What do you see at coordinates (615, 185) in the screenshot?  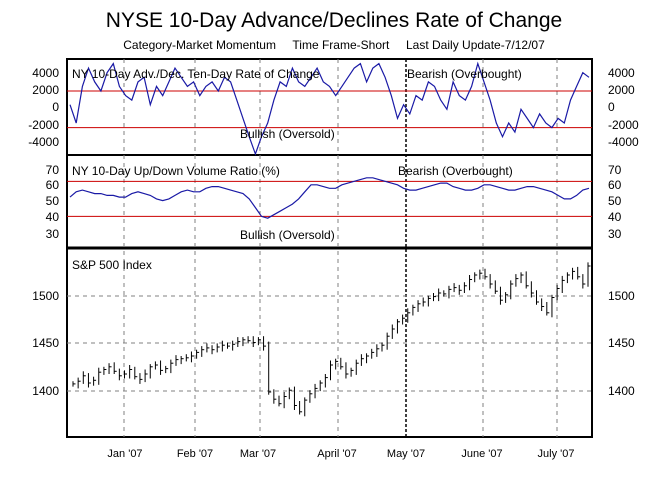 I see `y-tick-label-right: 60` at bounding box center [615, 185].